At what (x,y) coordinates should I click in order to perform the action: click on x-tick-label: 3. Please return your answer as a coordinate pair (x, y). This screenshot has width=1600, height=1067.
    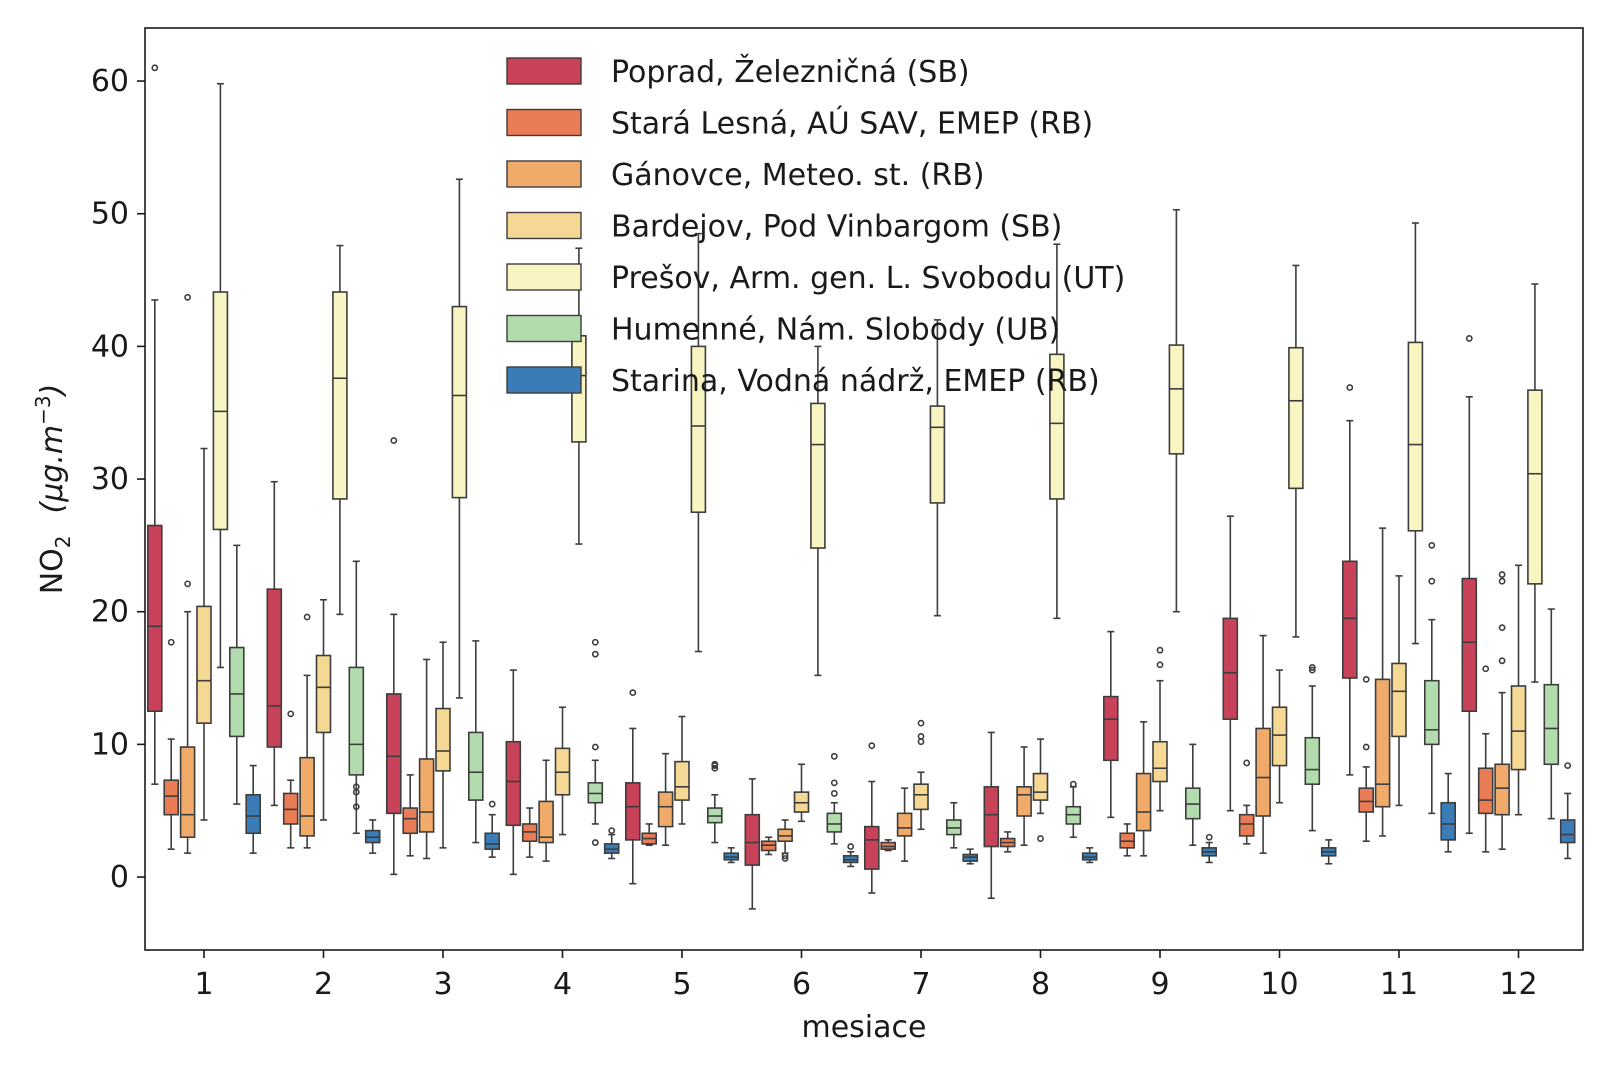
    Looking at the image, I should click on (442, 984).